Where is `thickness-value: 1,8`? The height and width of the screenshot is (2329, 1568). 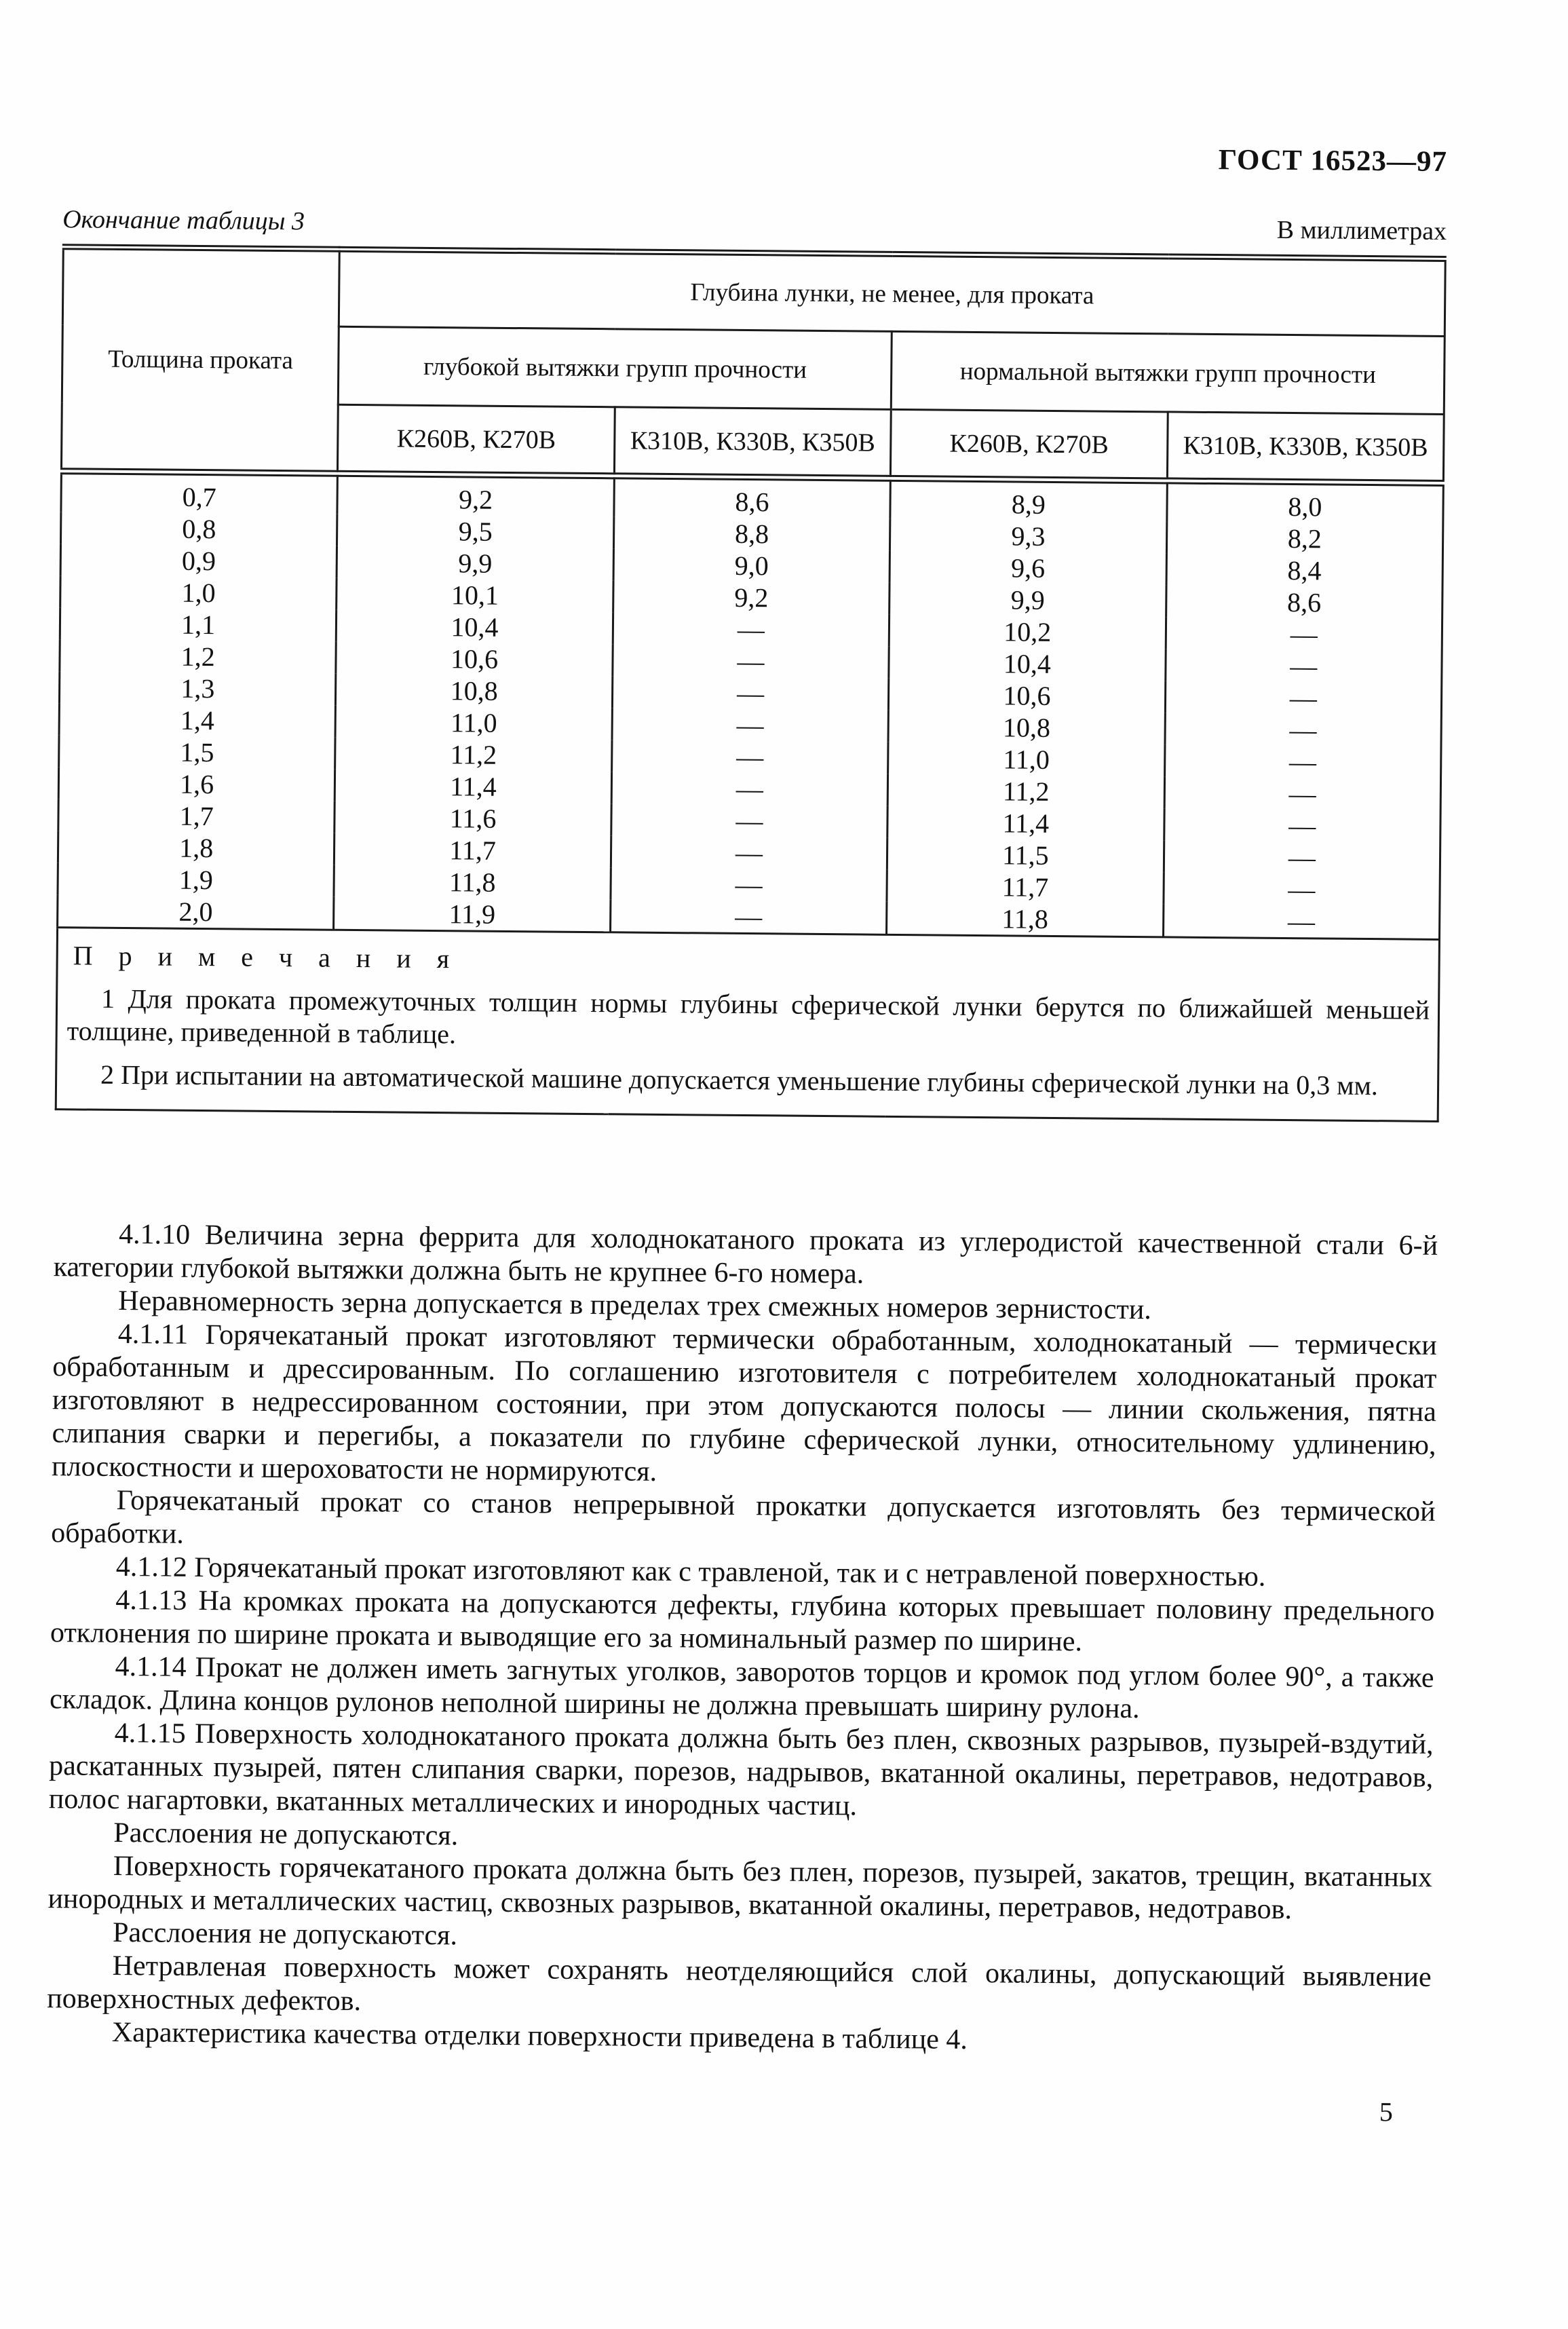 thickness-value: 1,8 is located at coordinates (196, 848).